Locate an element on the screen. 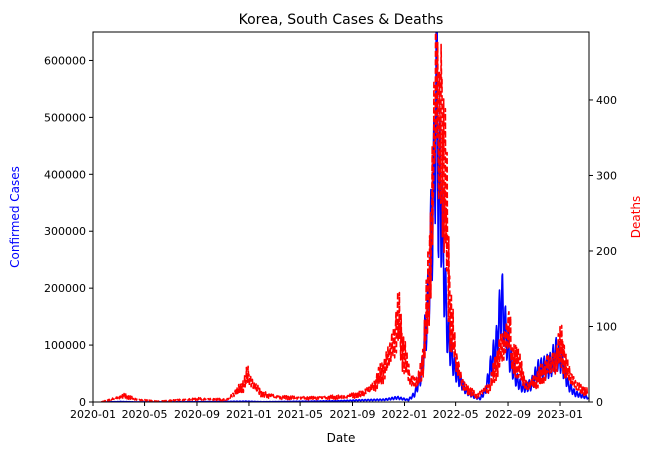  y-right-tick-label: 400 is located at coordinates (606, 100).